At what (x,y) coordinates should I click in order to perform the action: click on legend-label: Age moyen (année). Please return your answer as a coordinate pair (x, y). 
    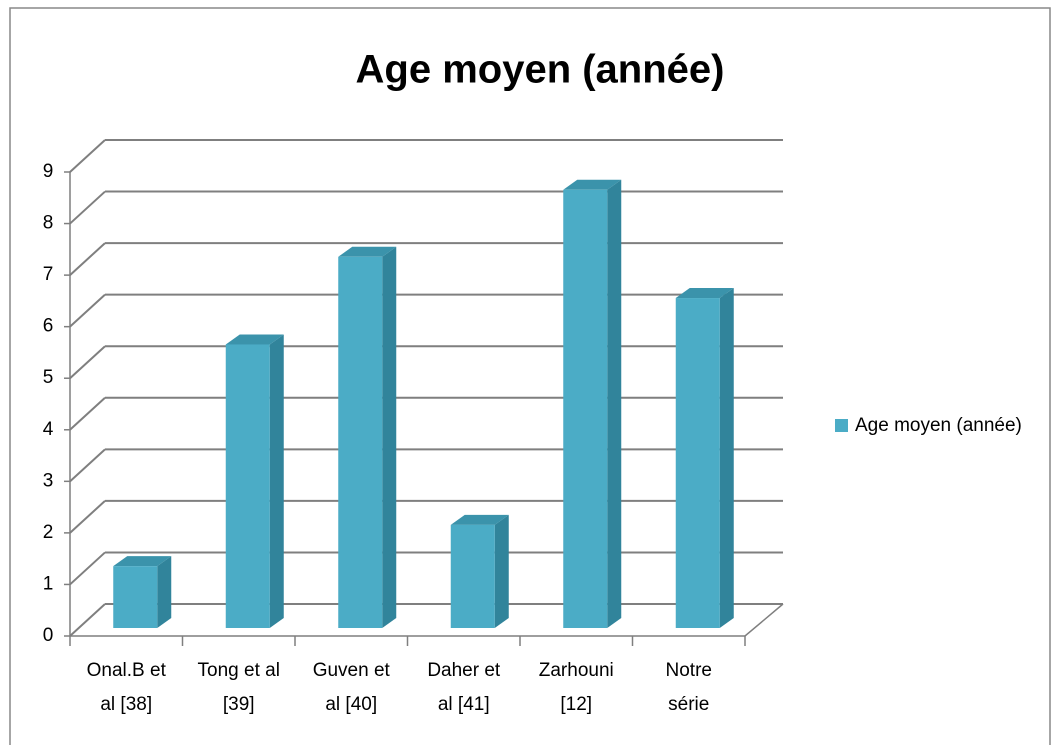
    Looking at the image, I should click on (938, 425).